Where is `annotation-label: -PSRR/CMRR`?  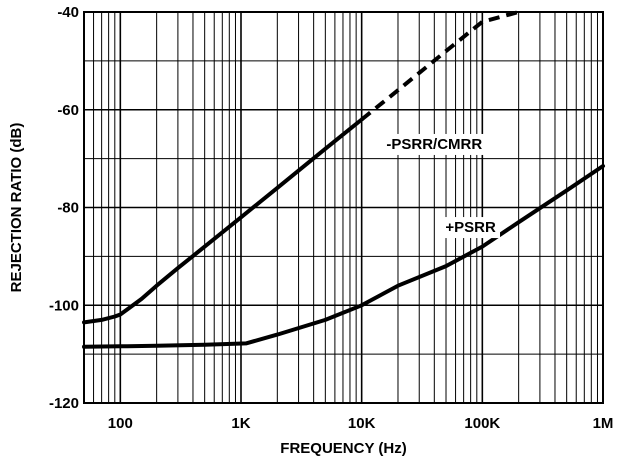
annotation-label: -PSRR/CMRR is located at coordinates (434, 144).